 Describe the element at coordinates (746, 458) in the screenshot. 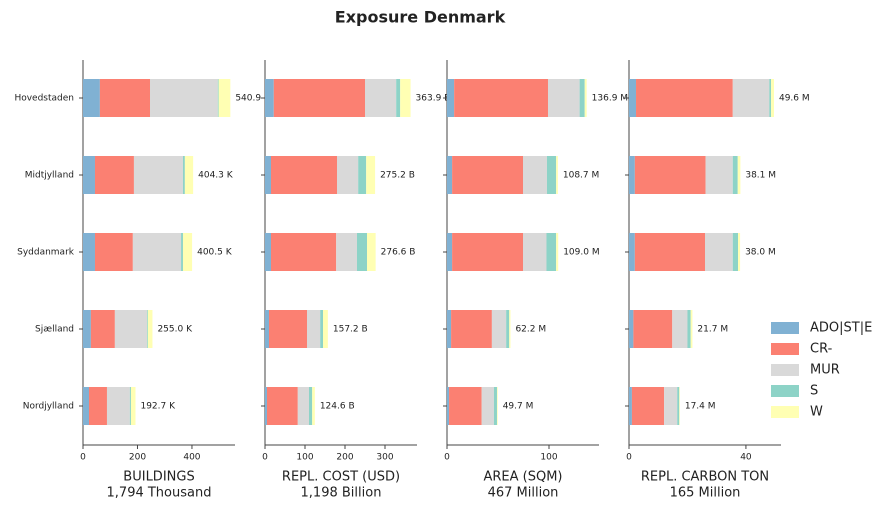

I see `x-tick-label: 40` at that location.